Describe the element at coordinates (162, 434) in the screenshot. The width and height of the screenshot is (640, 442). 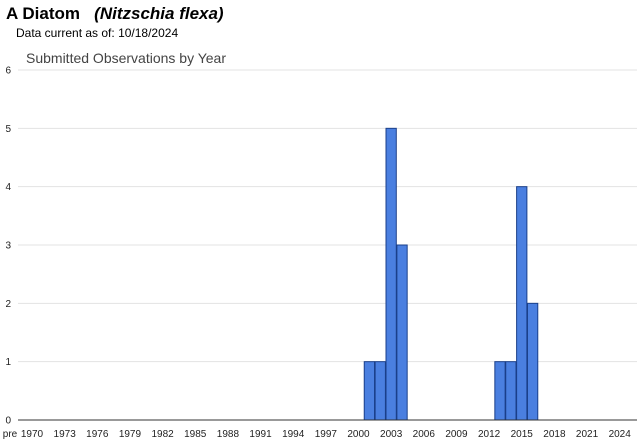
I see `x-tick-label: 1982` at that location.